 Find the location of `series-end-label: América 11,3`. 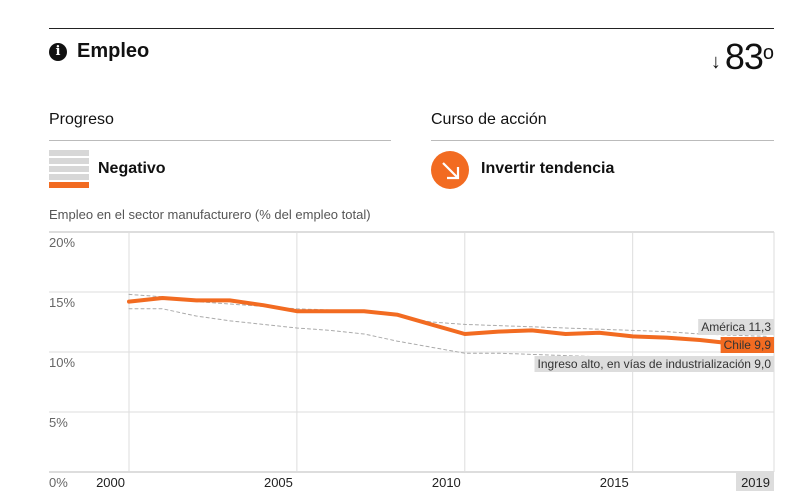

series-end-label: América 11,3 is located at coordinates (736, 327).